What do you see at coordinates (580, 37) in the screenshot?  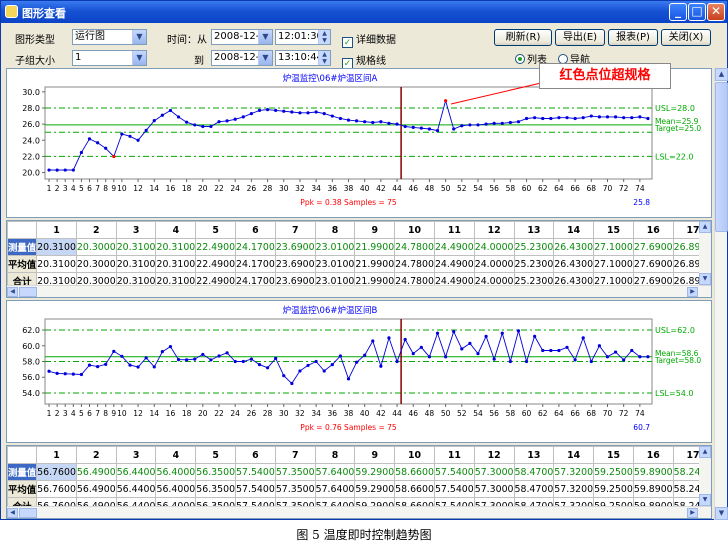 I see `export-button: 导出(E)` at bounding box center [580, 37].